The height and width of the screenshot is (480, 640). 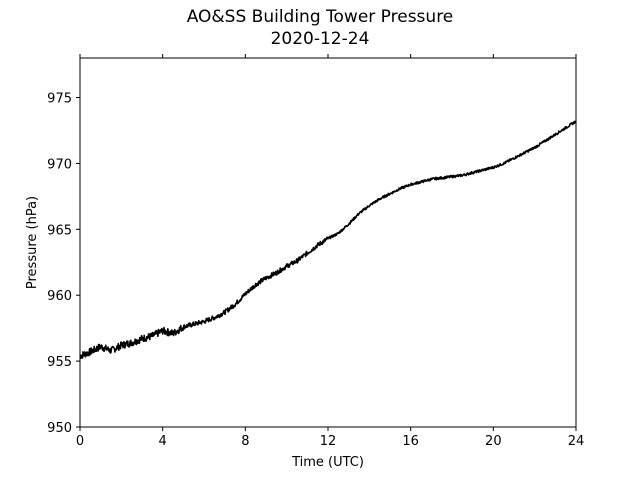 What do you see at coordinates (32, 242) in the screenshot?
I see `y-axis-label: Pressure (hPa)` at bounding box center [32, 242].